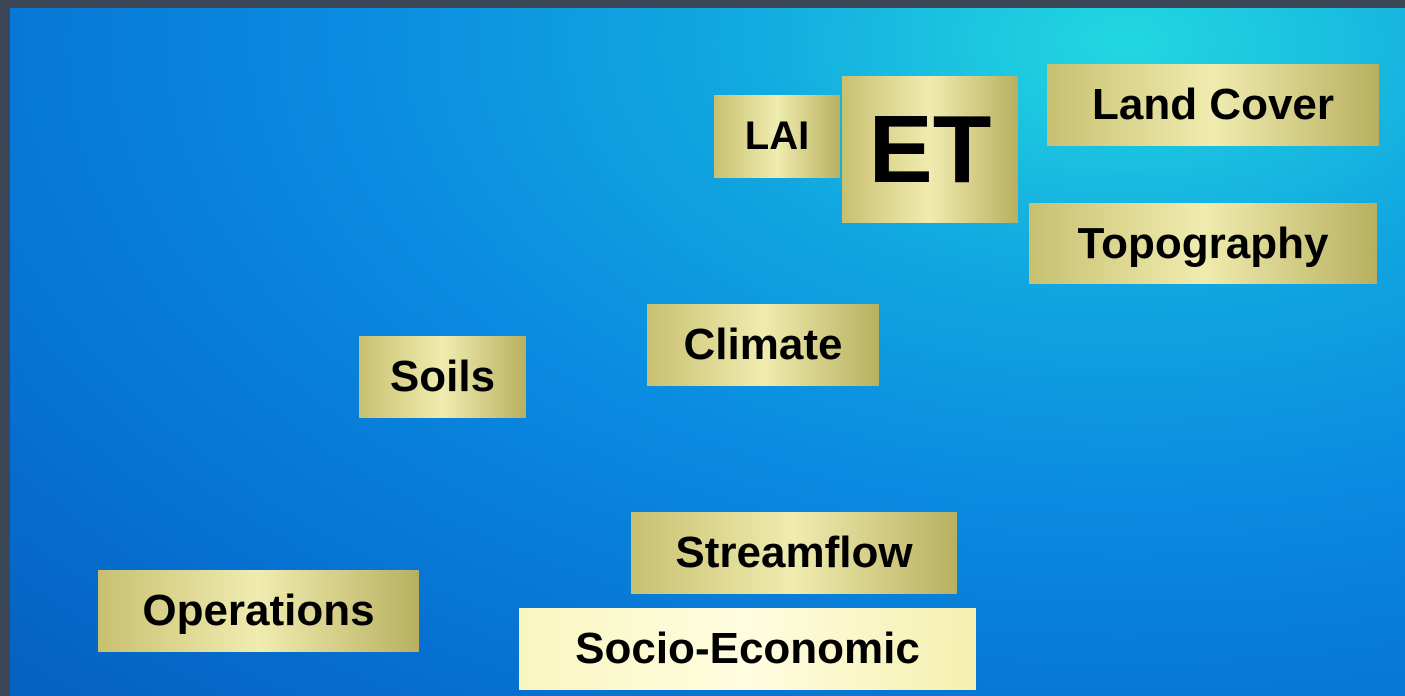 The height and width of the screenshot is (696, 1405). What do you see at coordinates (258, 611) in the screenshot?
I see `label: Operations` at bounding box center [258, 611].